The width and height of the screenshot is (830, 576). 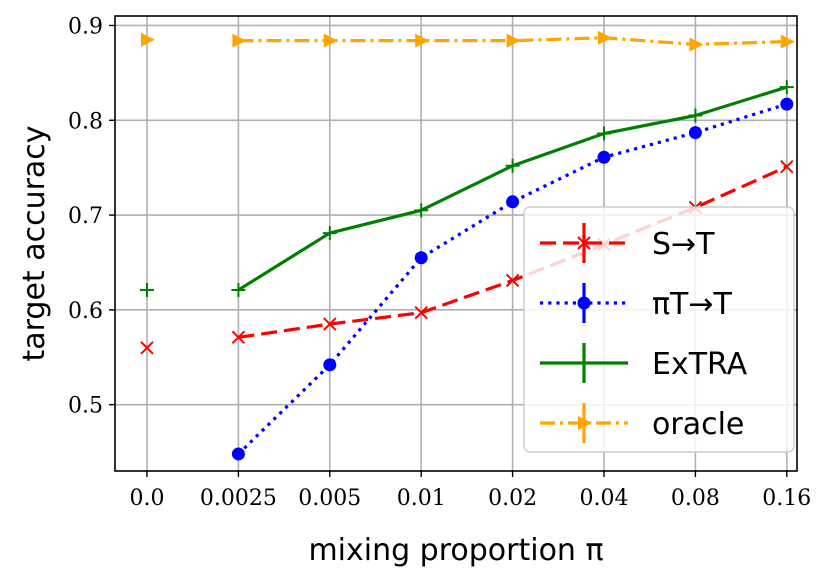 I want to click on y-tick-label: 0.7, so click(x=85, y=216).